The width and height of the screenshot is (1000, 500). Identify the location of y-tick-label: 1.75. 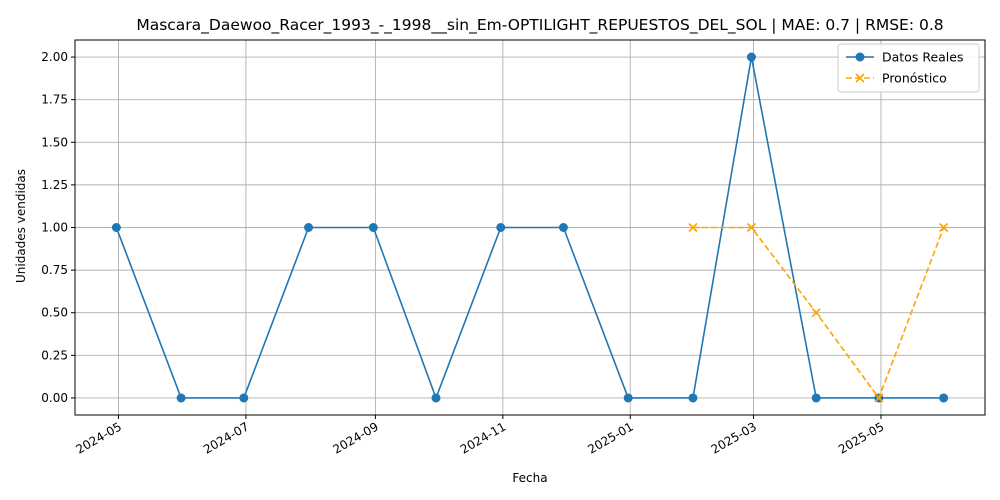
(54, 100).